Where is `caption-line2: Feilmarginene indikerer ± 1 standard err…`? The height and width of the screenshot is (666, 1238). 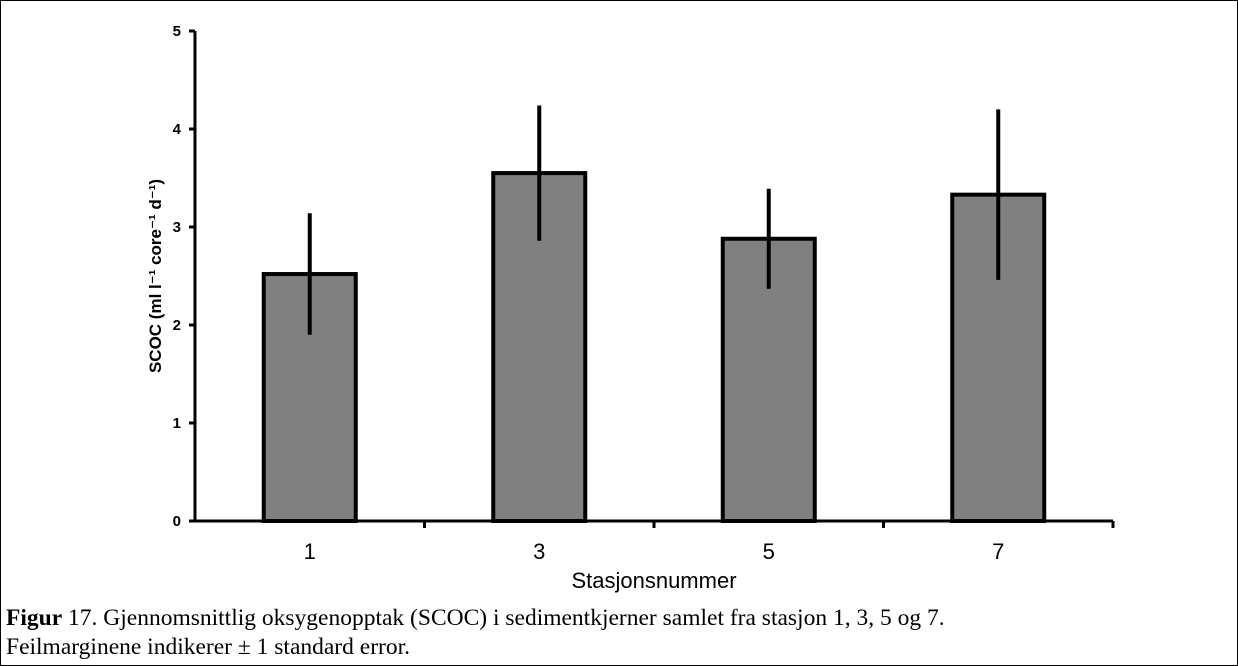
caption-line2: Feilmarginene indikerer ± 1 standard err… is located at coordinates (208, 647).